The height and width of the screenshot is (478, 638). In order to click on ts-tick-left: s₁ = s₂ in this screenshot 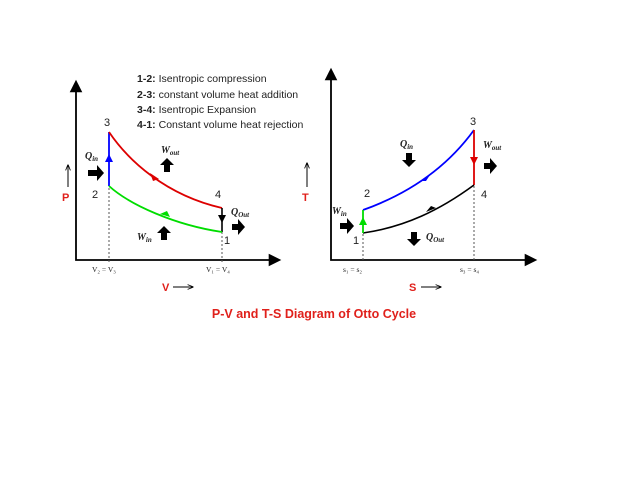, I will do `click(352, 269)`.